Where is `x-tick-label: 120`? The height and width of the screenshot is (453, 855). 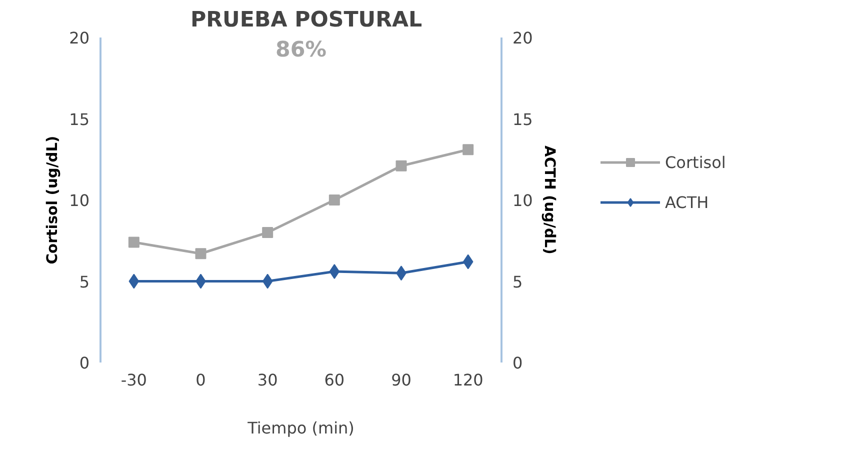
x-tick-label: 120 is located at coordinates (468, 380).